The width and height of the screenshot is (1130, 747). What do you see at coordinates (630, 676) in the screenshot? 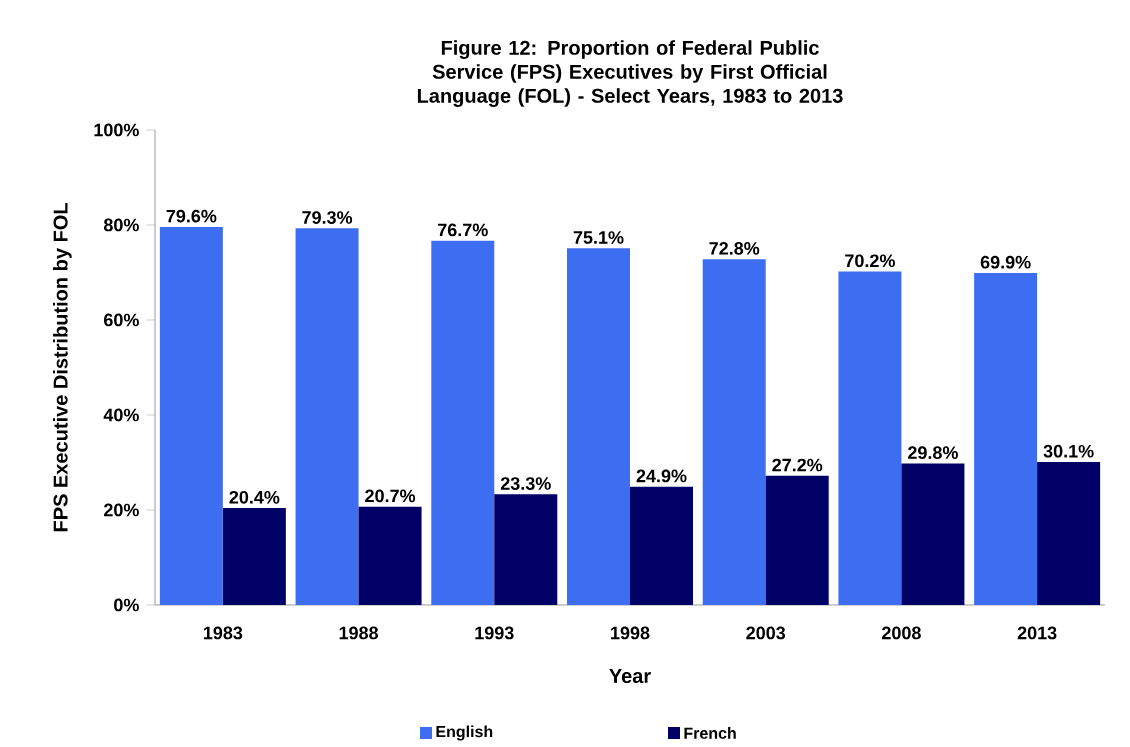
I see `x-axis-title: Year` at bounding box center [630, 676].